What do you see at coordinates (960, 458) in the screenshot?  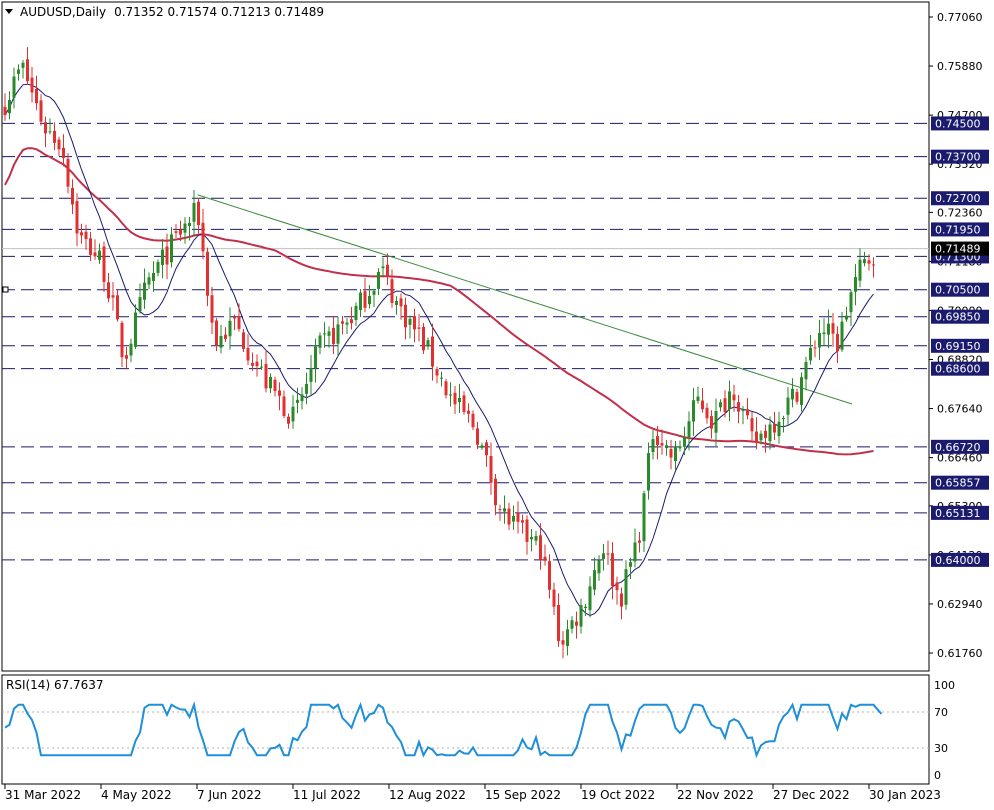 I see `price-tick-label: 0.66460` at bounding box center [960, 458].